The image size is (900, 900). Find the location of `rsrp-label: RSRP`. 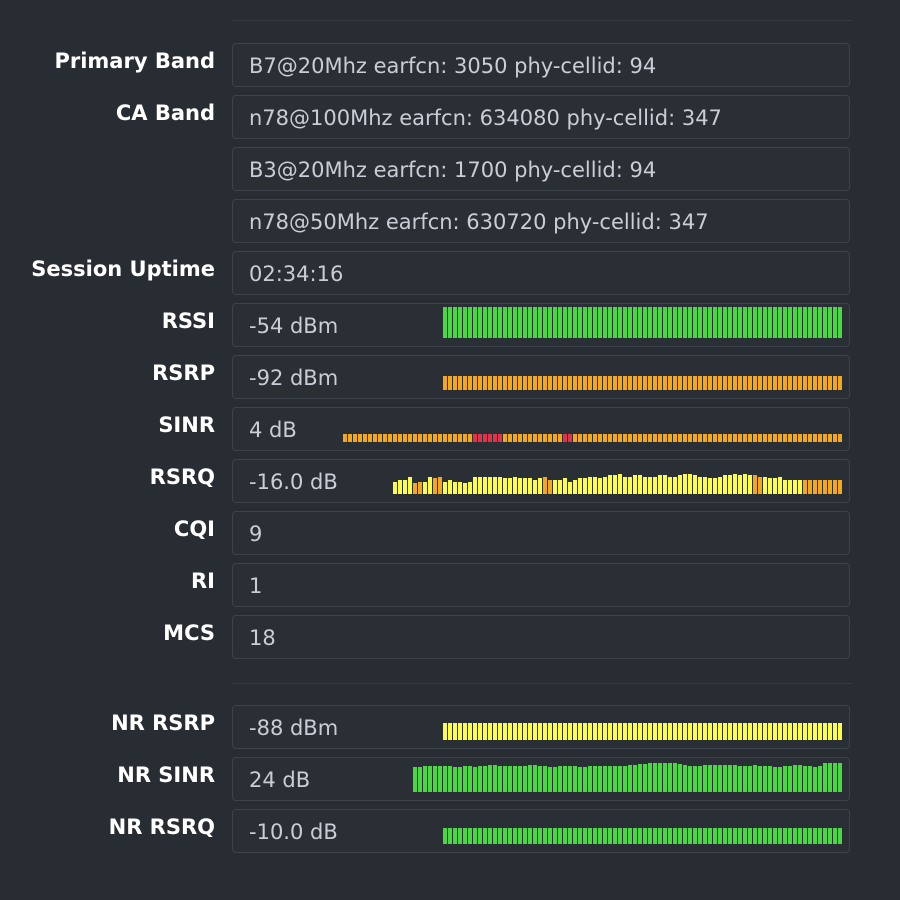

rsrp-label: RSRP is located at coordinates (183, 373).